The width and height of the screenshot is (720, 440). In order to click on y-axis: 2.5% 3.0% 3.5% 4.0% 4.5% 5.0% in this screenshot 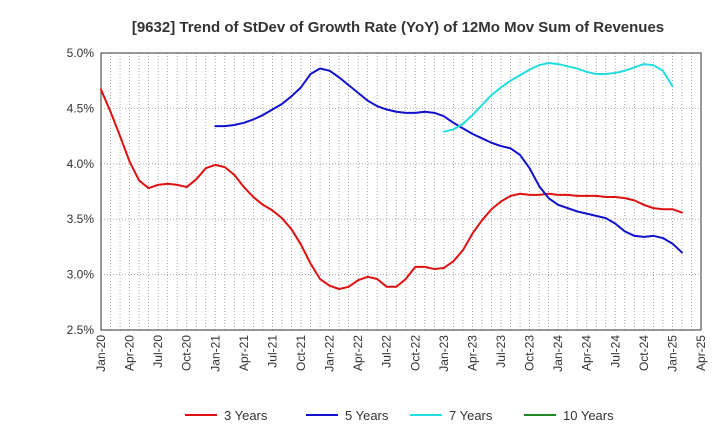, I will do `click(81, 191)`.